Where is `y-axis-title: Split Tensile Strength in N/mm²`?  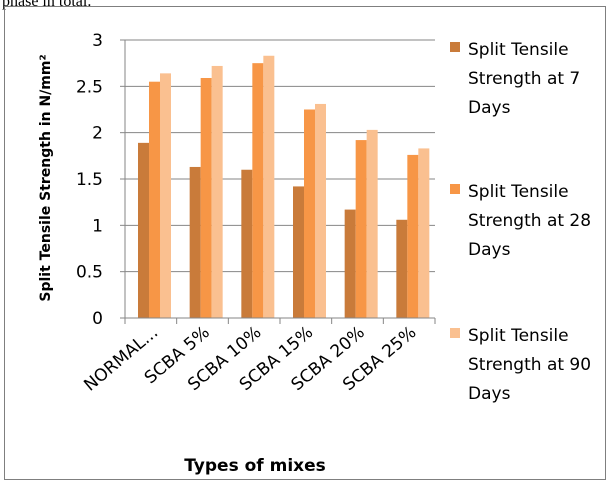 y-axis-title: Split Tensile Strength in N/mm² is located at coordinates (46, 177).